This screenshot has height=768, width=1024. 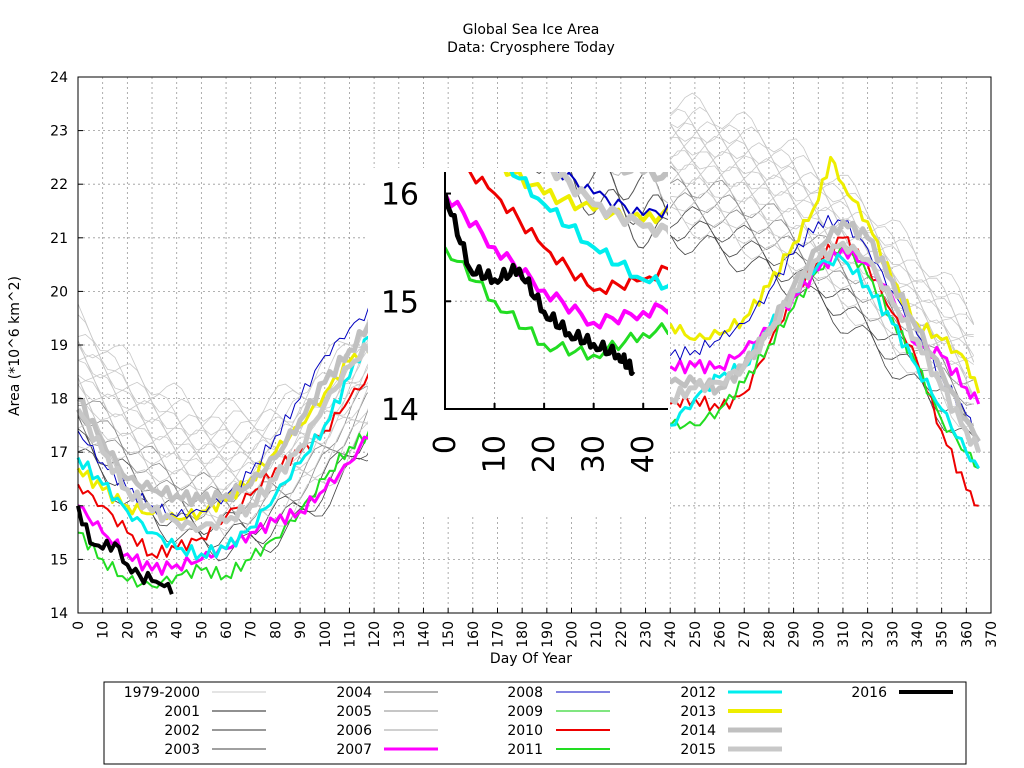 I want to click on series-line-2011, so click(x=226, y=509).